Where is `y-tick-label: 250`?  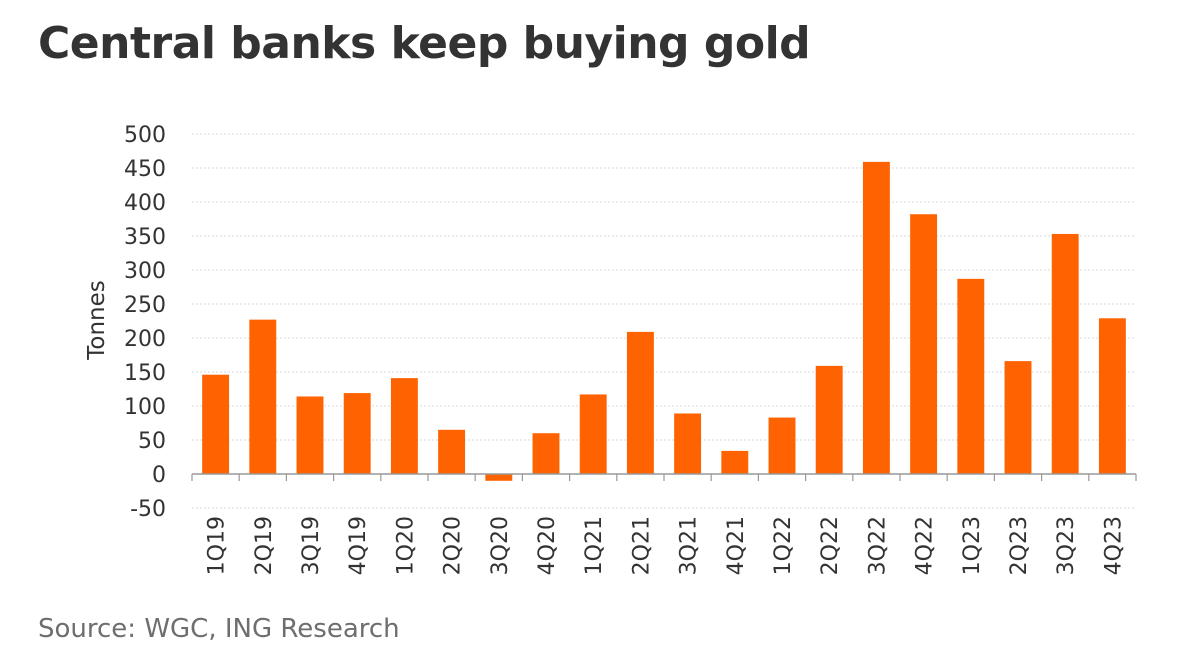
y-tick-label: 250 is located at coordinates (145, 305).